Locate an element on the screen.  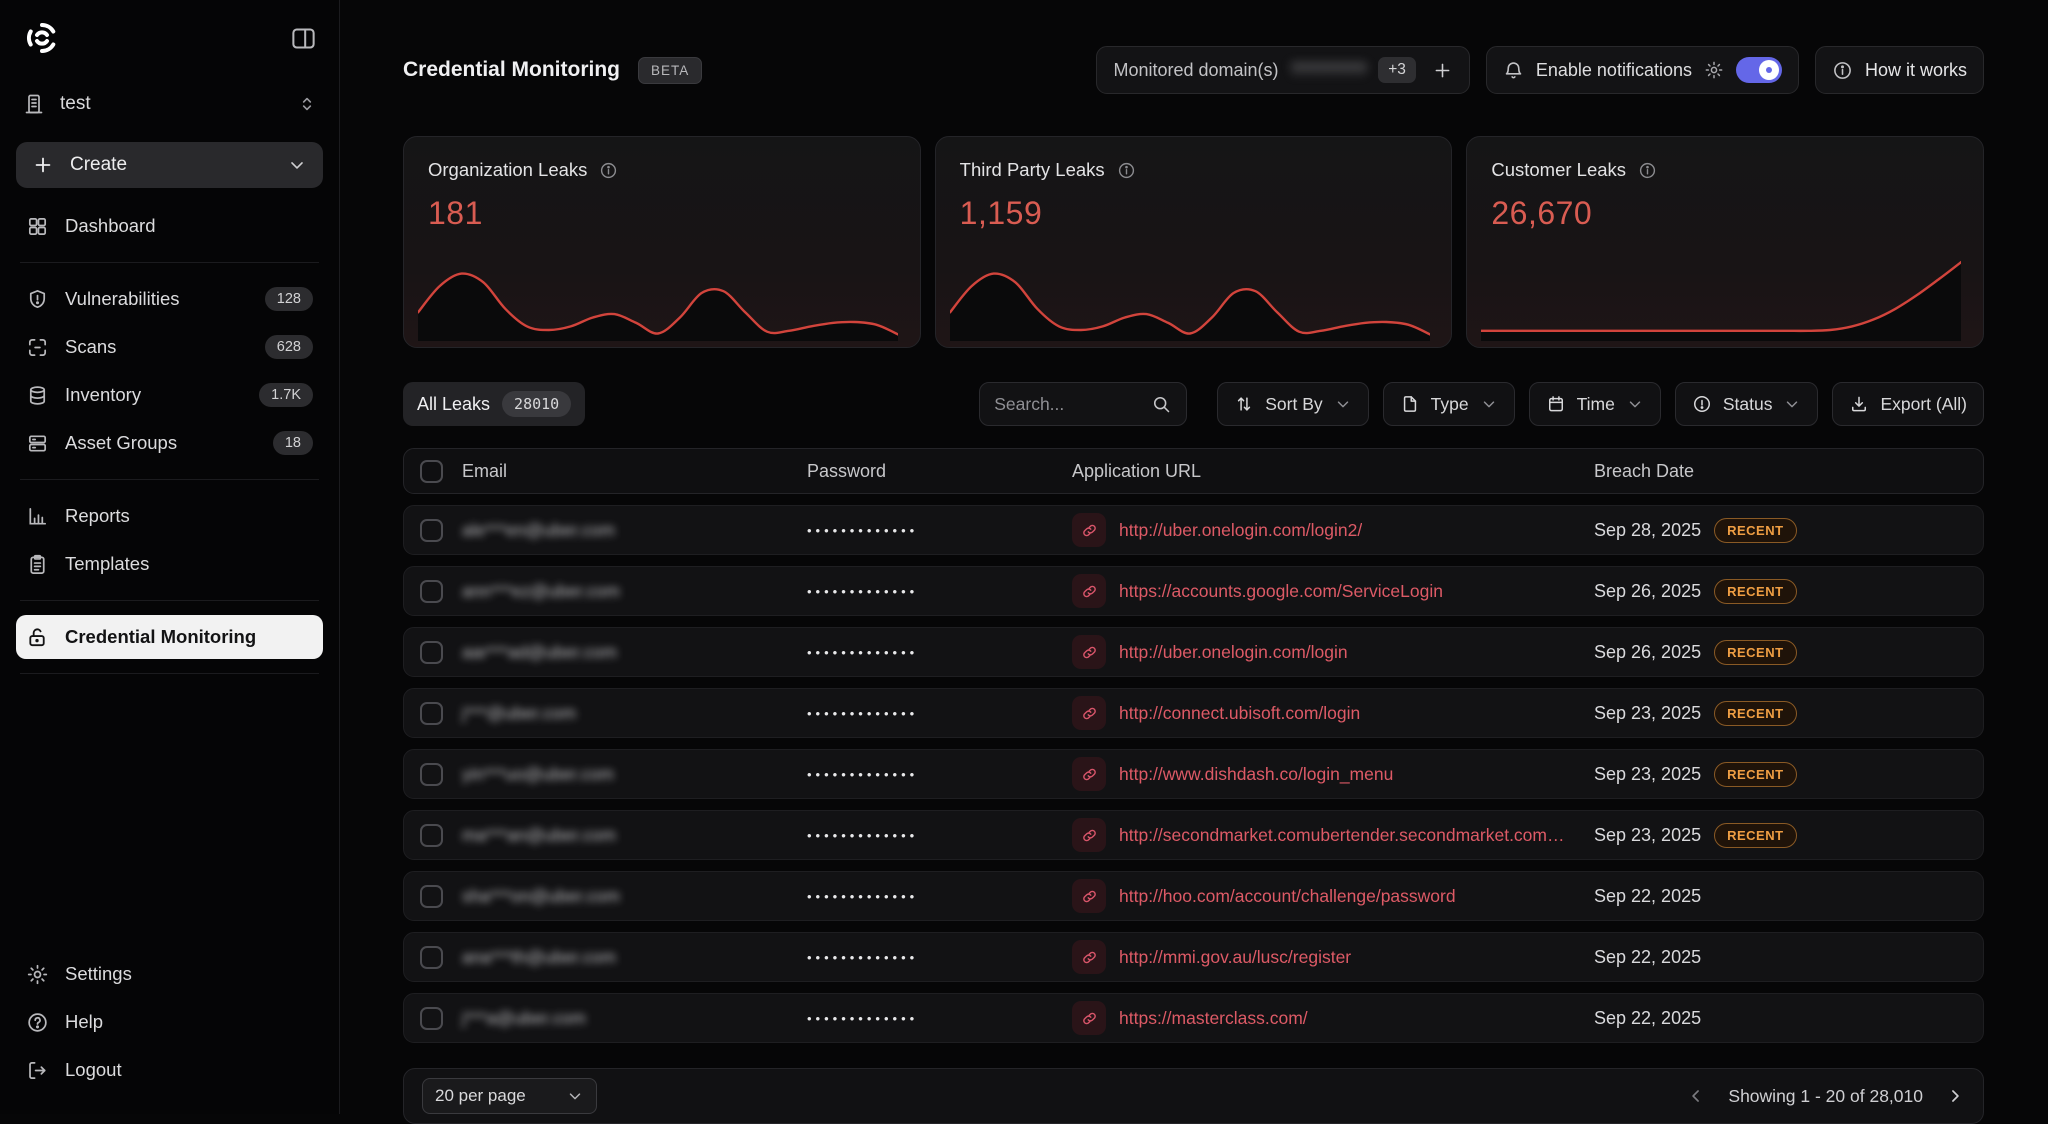
next-page-button is located at coordinates (1955, 1096).